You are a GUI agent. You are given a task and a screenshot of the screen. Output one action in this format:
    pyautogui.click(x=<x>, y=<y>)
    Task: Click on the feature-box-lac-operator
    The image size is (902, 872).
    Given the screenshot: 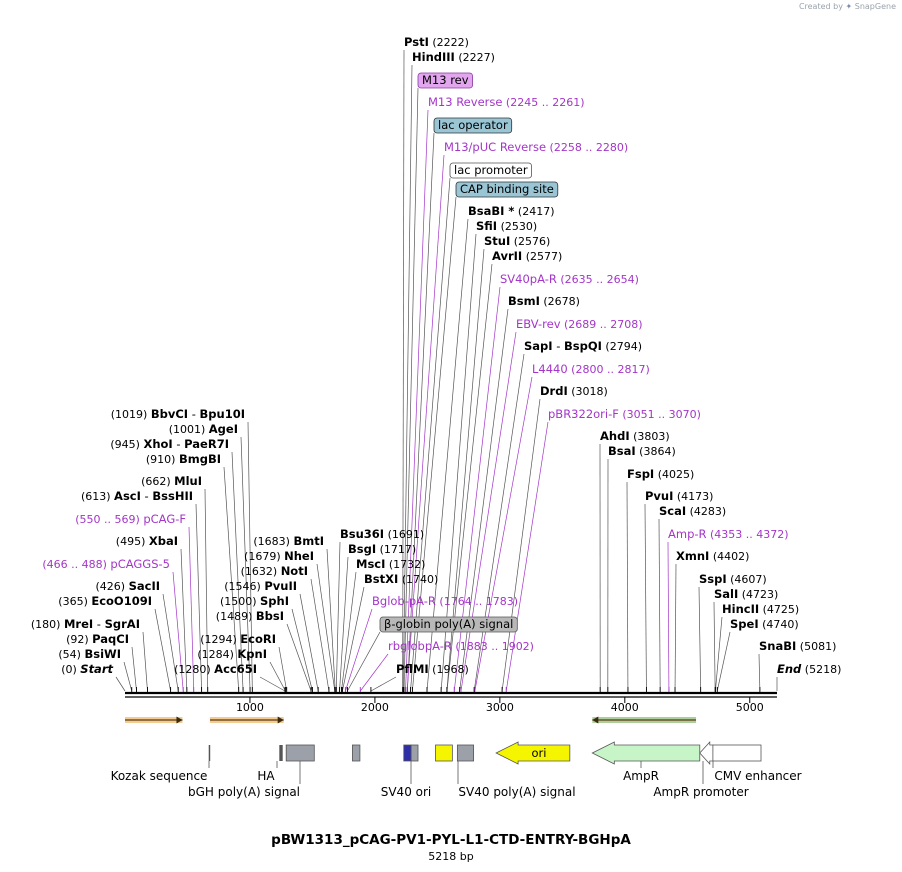 What is the action you would take?
    pyautogui.click(x=473, y=125)
    